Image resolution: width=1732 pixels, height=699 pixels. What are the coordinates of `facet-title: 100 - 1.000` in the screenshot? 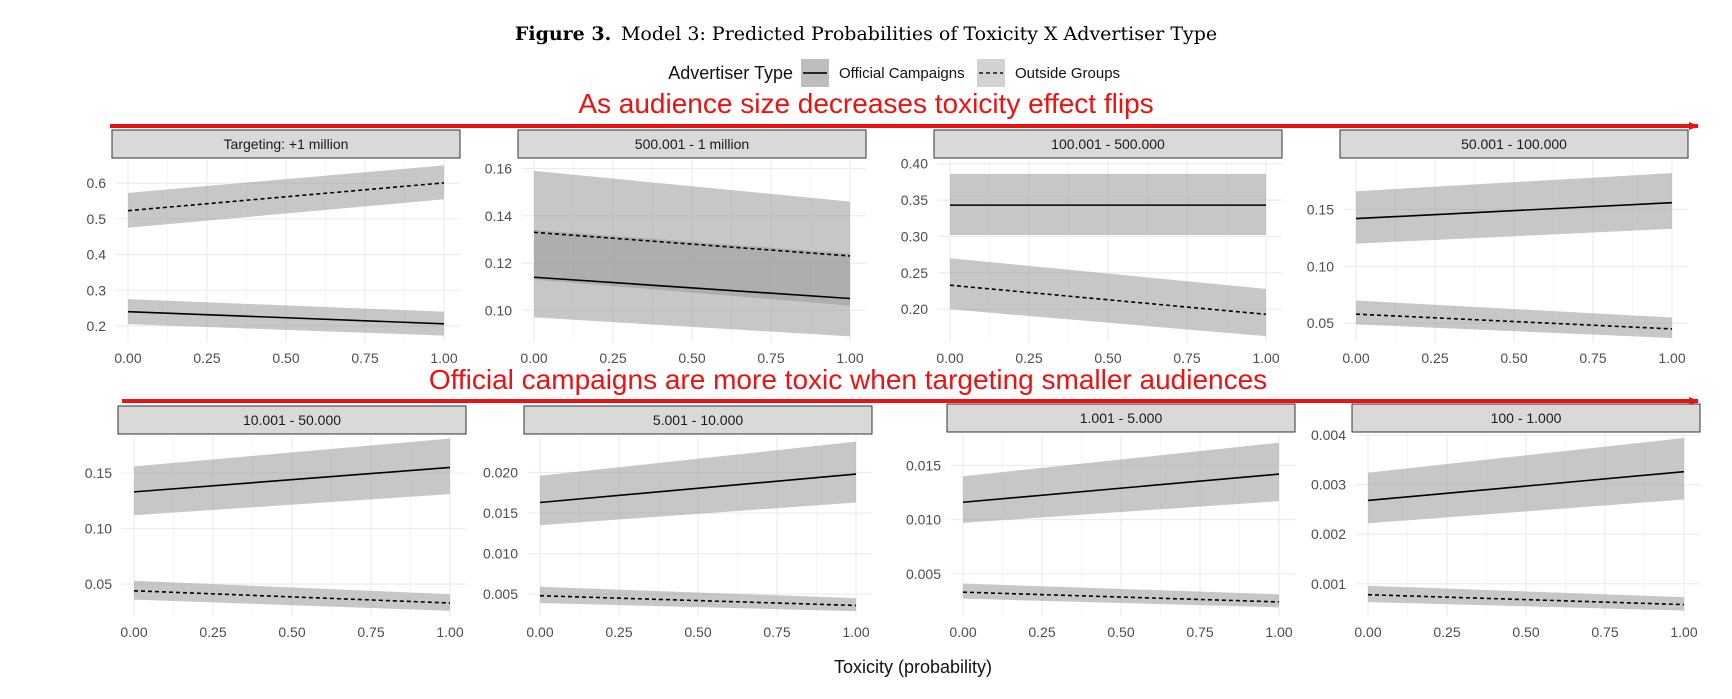 It's located at (1526, 418).